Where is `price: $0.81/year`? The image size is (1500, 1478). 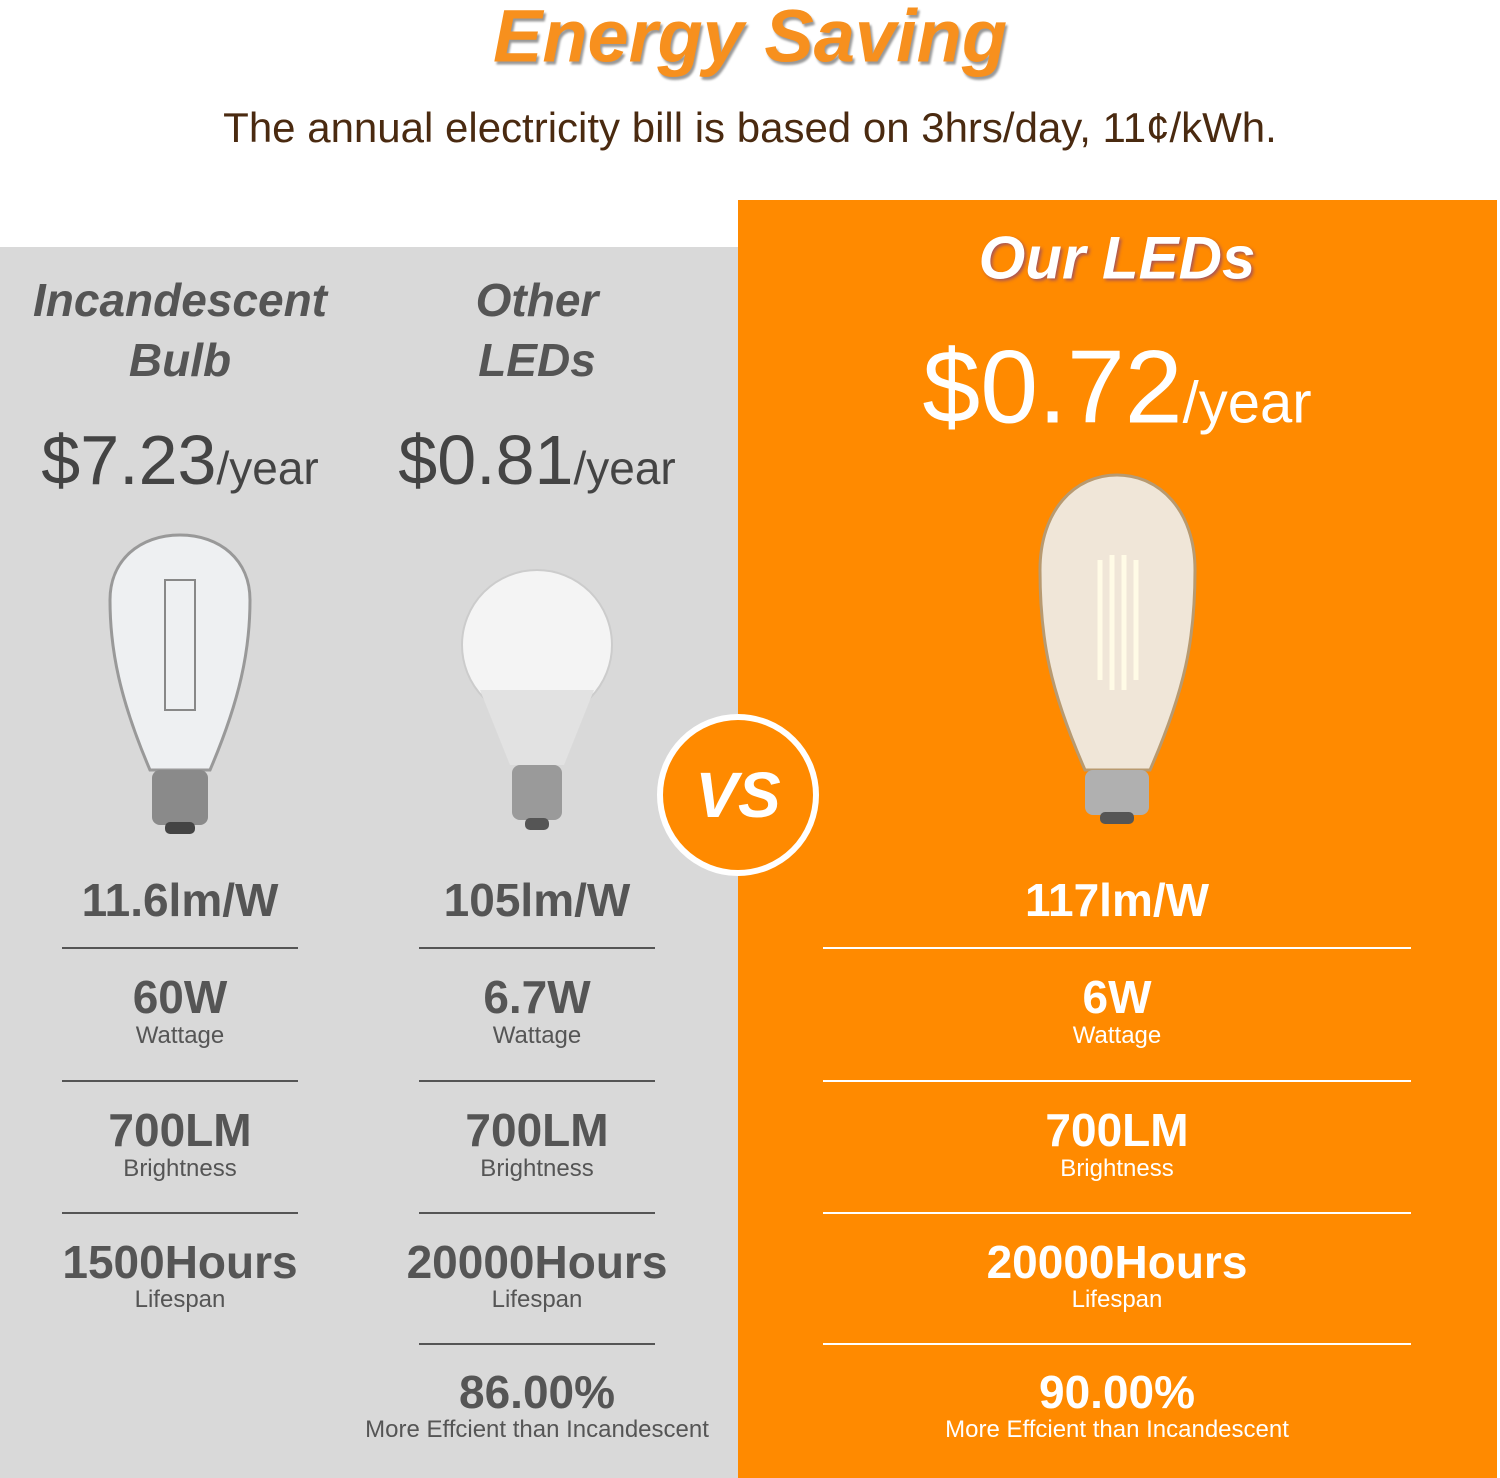
price: $0.81/year is located at coordinates (536, 460).